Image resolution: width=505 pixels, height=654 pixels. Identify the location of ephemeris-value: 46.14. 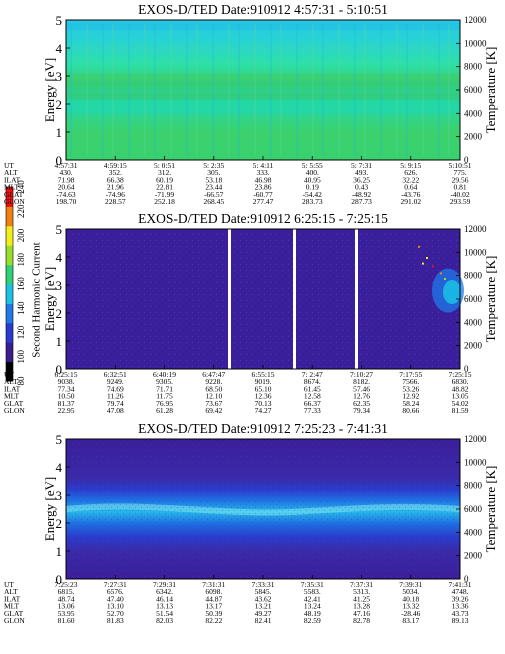
(164, 598).